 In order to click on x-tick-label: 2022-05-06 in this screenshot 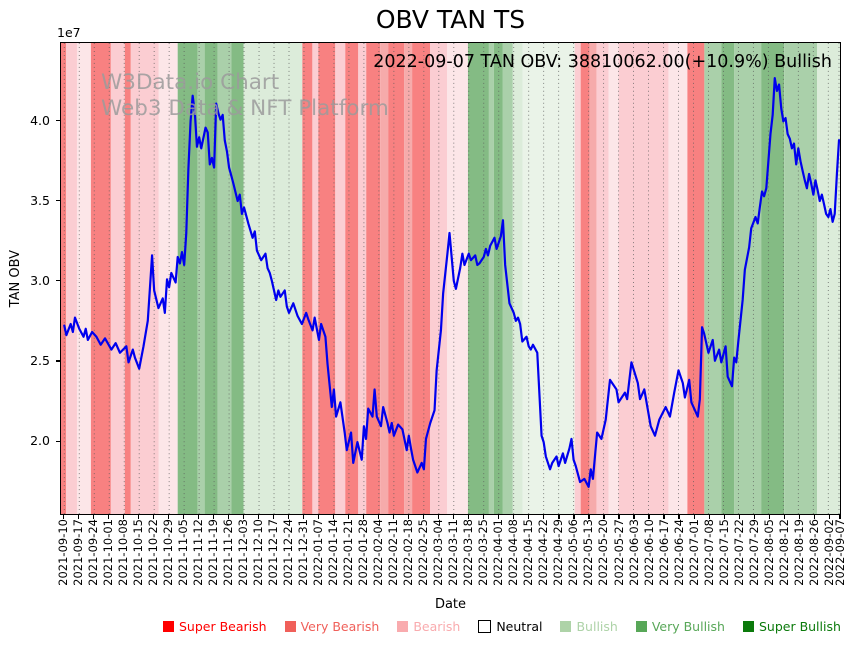, I will do `click(573, 552)`.